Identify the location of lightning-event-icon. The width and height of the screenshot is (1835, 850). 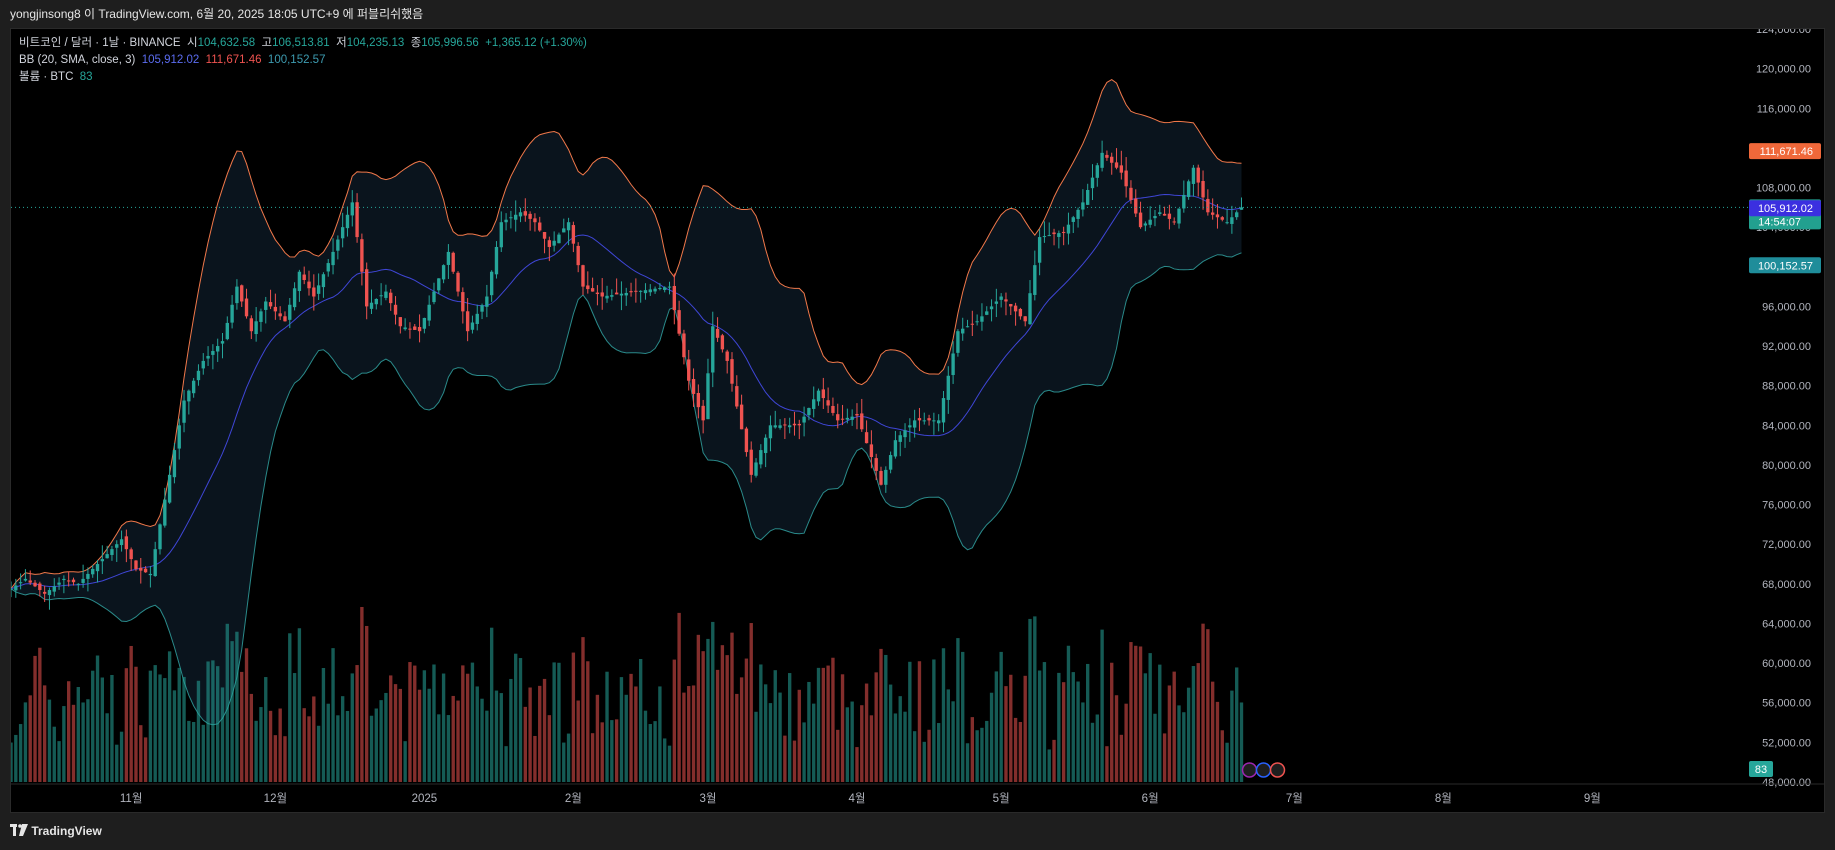
(1249, 770).